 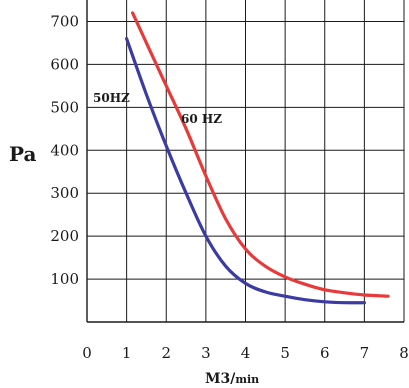 I want to click on x-tick-label: 4, so click(x=246, y=353).